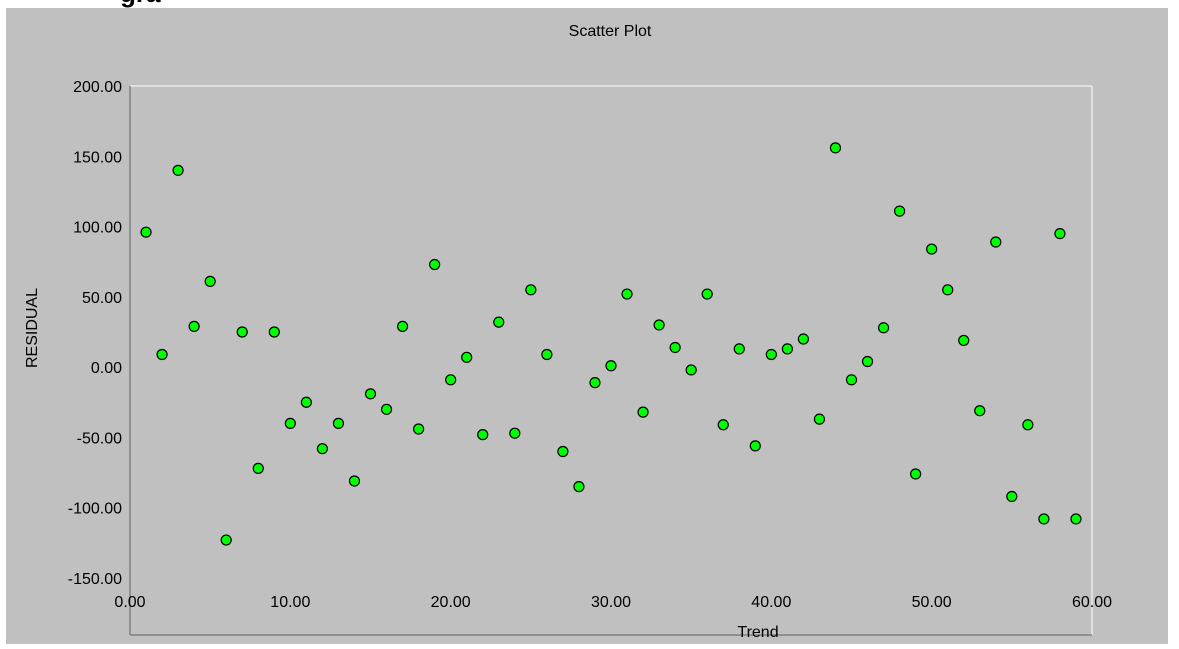 The image size is (1179, 649). What do you see at coordinates (99, 438) in the screenshot?
I see `y-tick-label: -50.00` at bounding box center [99, 438].